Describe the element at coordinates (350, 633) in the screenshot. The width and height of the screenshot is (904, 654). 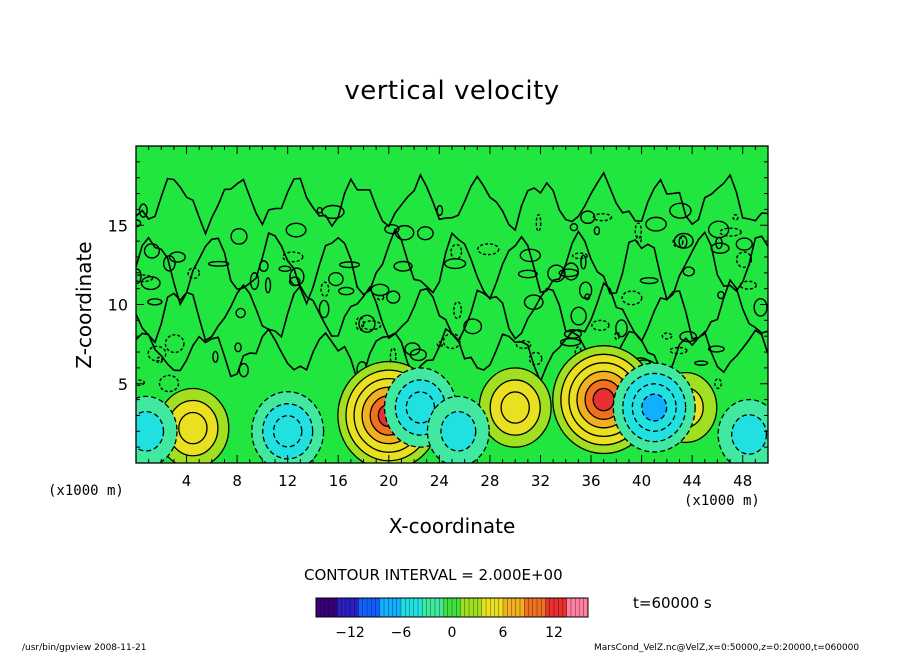
I see `colorbar-tick-label: −12` at that location.